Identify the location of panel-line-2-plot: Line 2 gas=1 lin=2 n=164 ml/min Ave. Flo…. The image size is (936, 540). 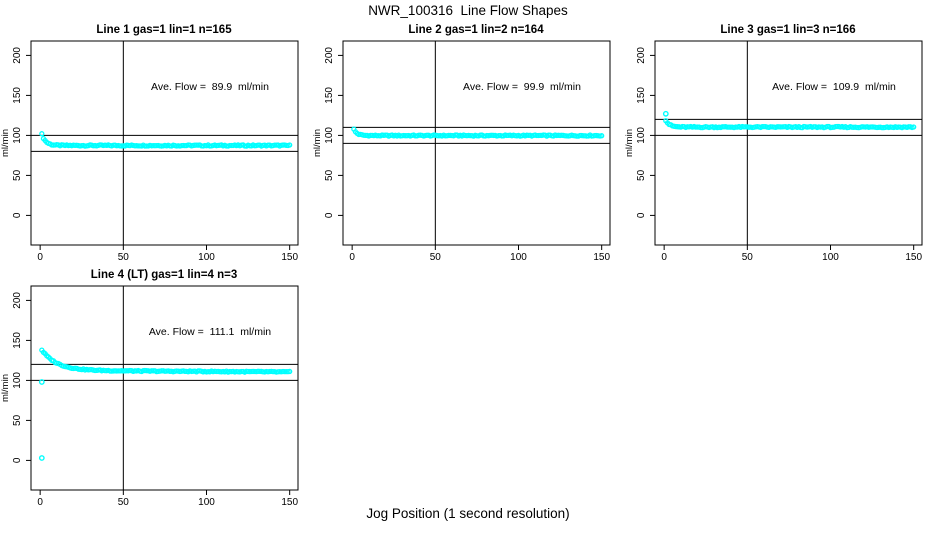
(461, 143).